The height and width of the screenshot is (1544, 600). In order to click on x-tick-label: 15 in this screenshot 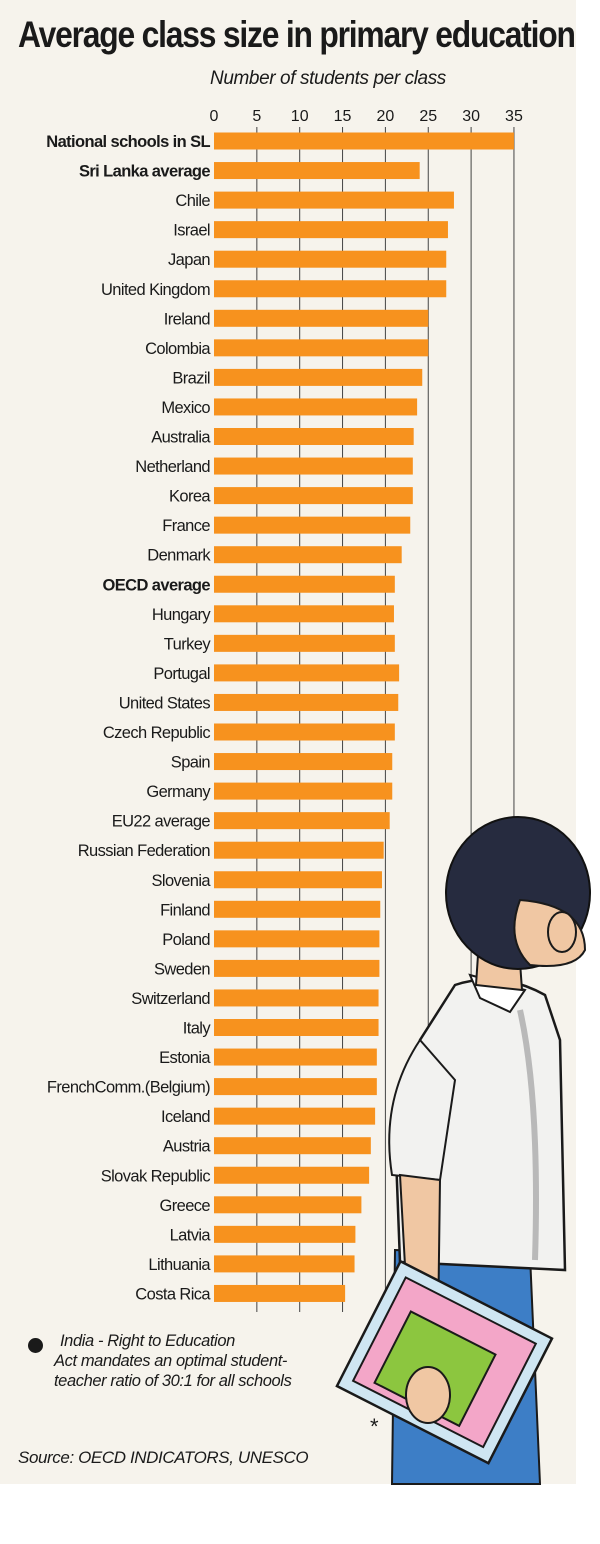, I will do `click(343, 116)`.